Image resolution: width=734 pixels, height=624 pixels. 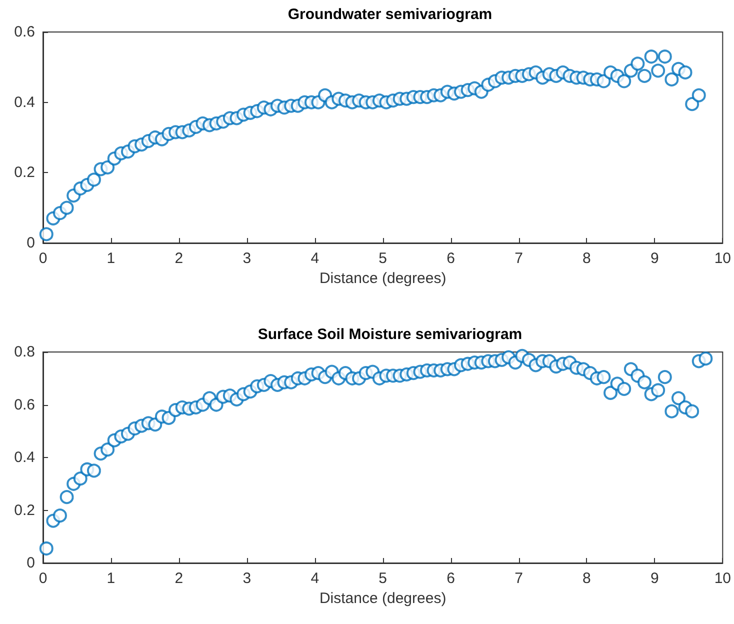 What do you see at coordinates (390, 334) in the screenshot?
I see `chart-title: Surface Soil Moisture semivariogram` at bounding box center [390, 334].